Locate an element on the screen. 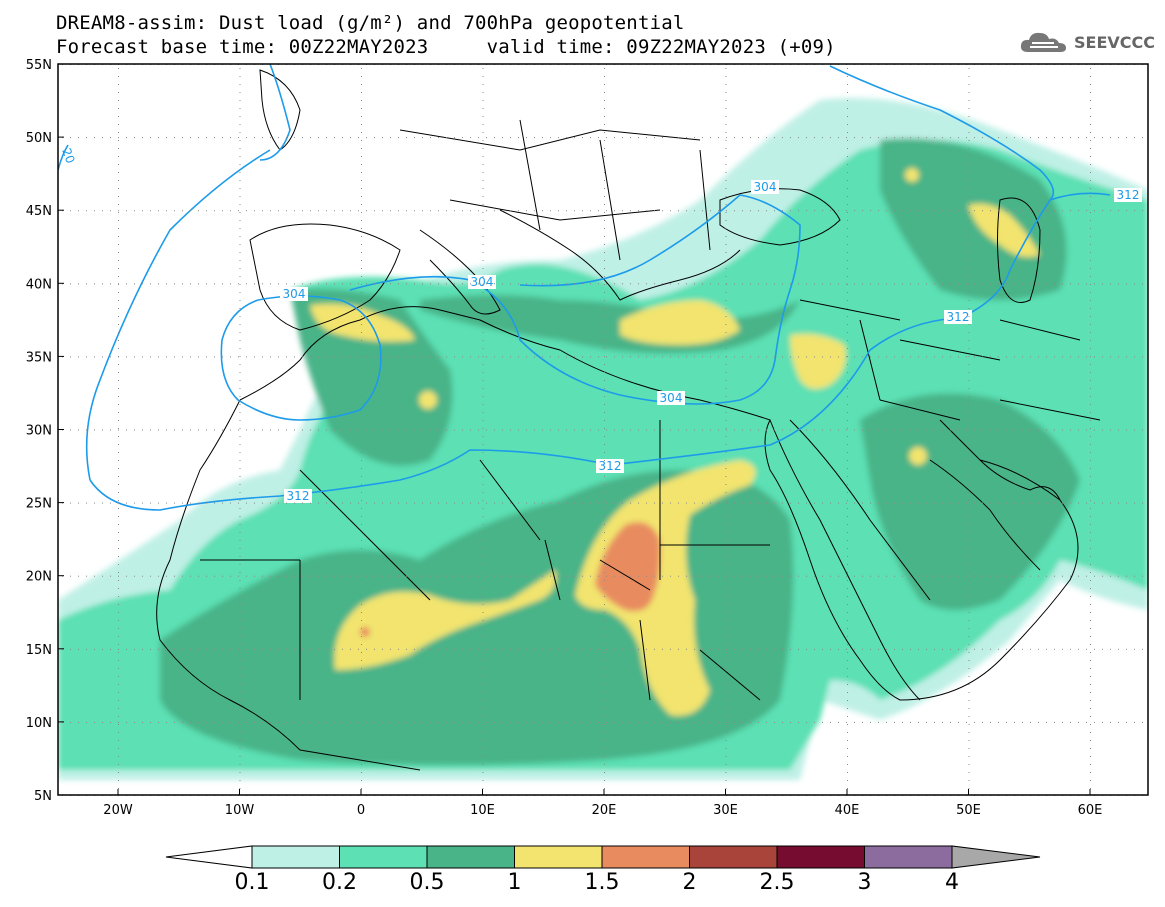  dust-level-1-morocco is located at coordinates (362, 322).